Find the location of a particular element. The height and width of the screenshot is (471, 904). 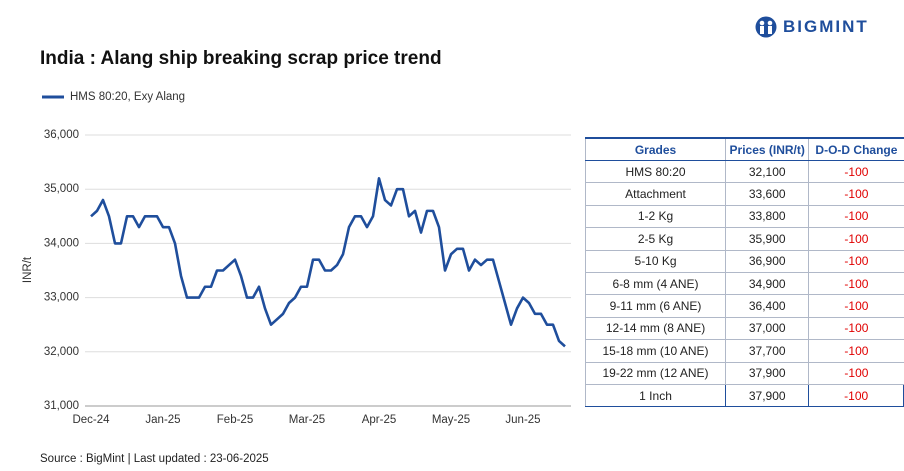

table-row: 19-22 mm (12 ANE) 37,900 -100 is located at coordinates (744, 373).